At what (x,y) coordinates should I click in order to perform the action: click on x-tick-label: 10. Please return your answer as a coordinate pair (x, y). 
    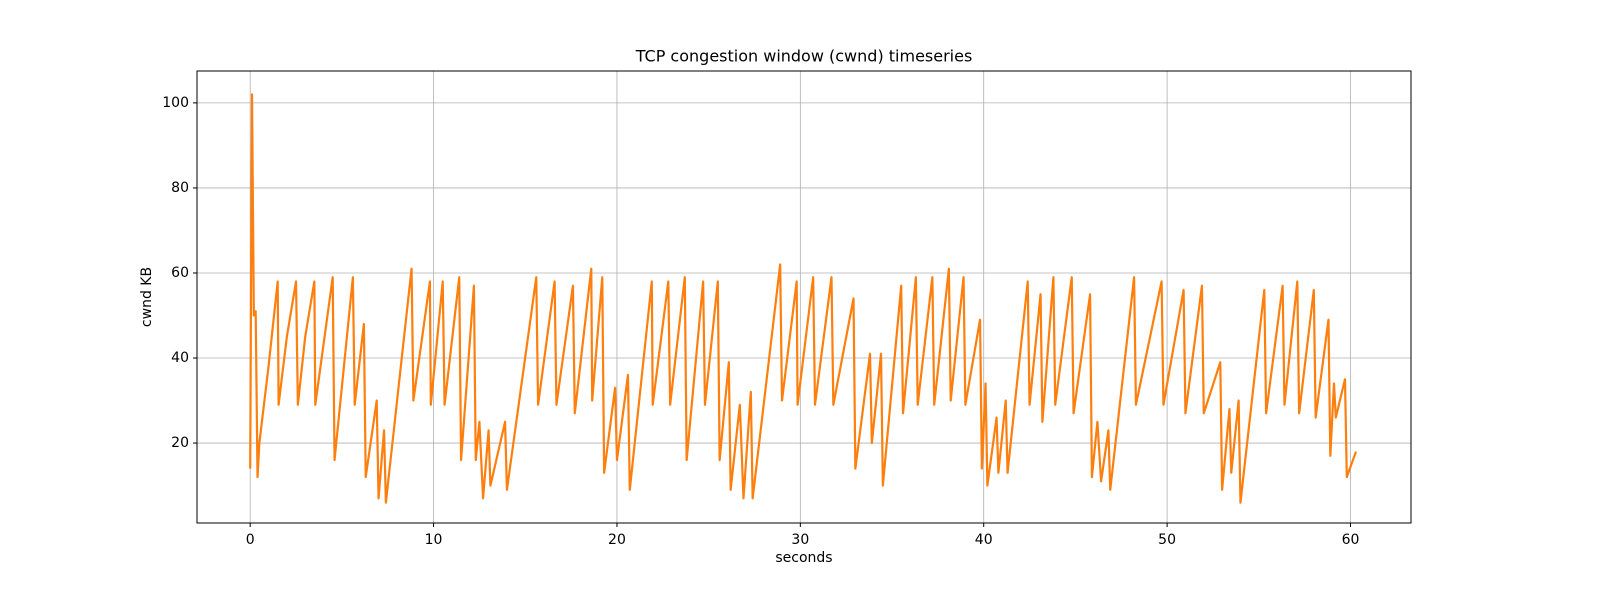
    Looking at the image, I should click on (434, 540).